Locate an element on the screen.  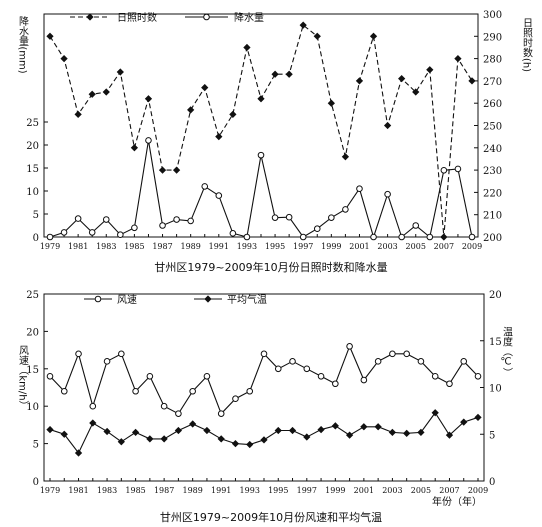
right-tick-label: 240 is located at coordinates (492, 149).